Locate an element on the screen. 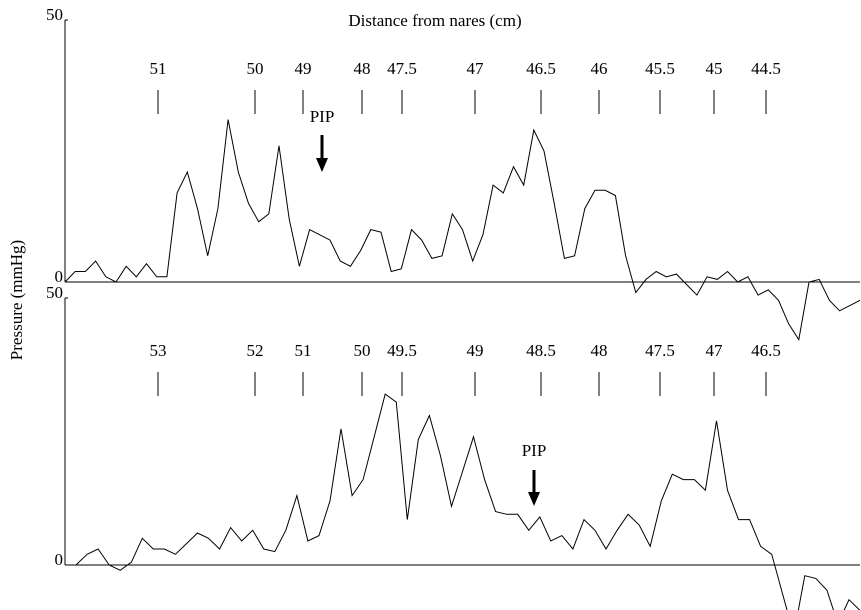  distance-label: 45 is located at coordinates (714, 68).